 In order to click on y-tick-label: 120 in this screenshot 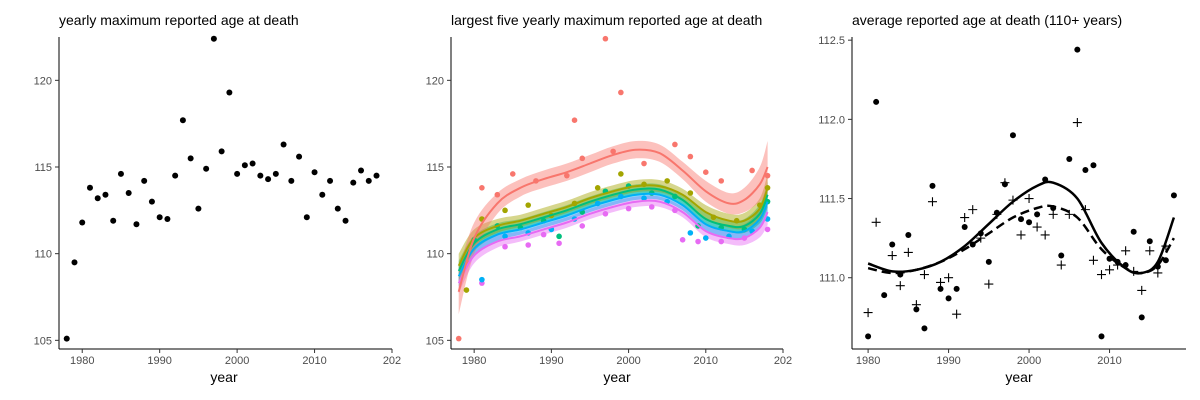, I will do `click(43, 81)`.